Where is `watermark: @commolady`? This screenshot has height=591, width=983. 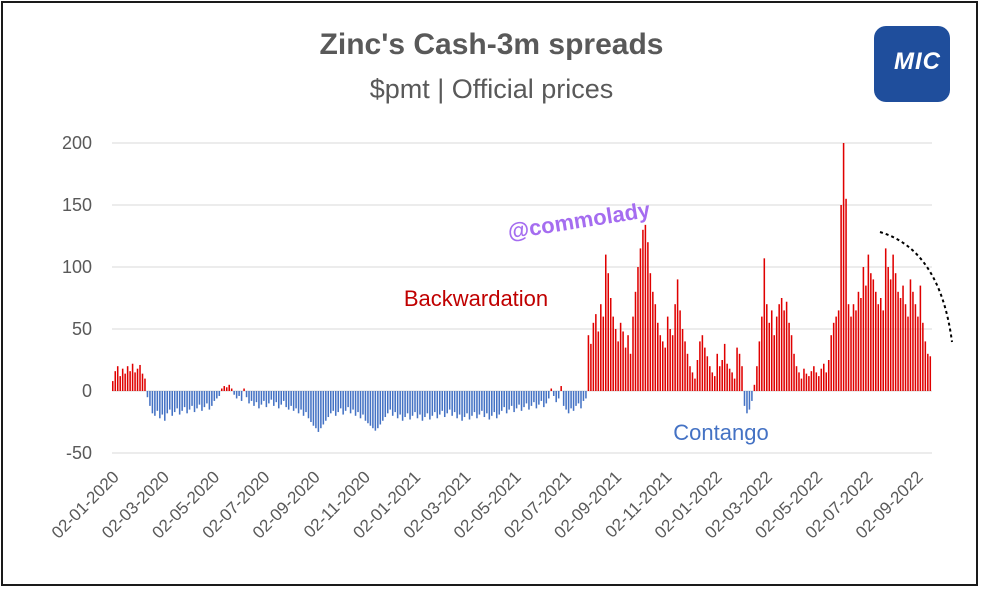
watermark: @commolady is located at coordinates (579, 220).